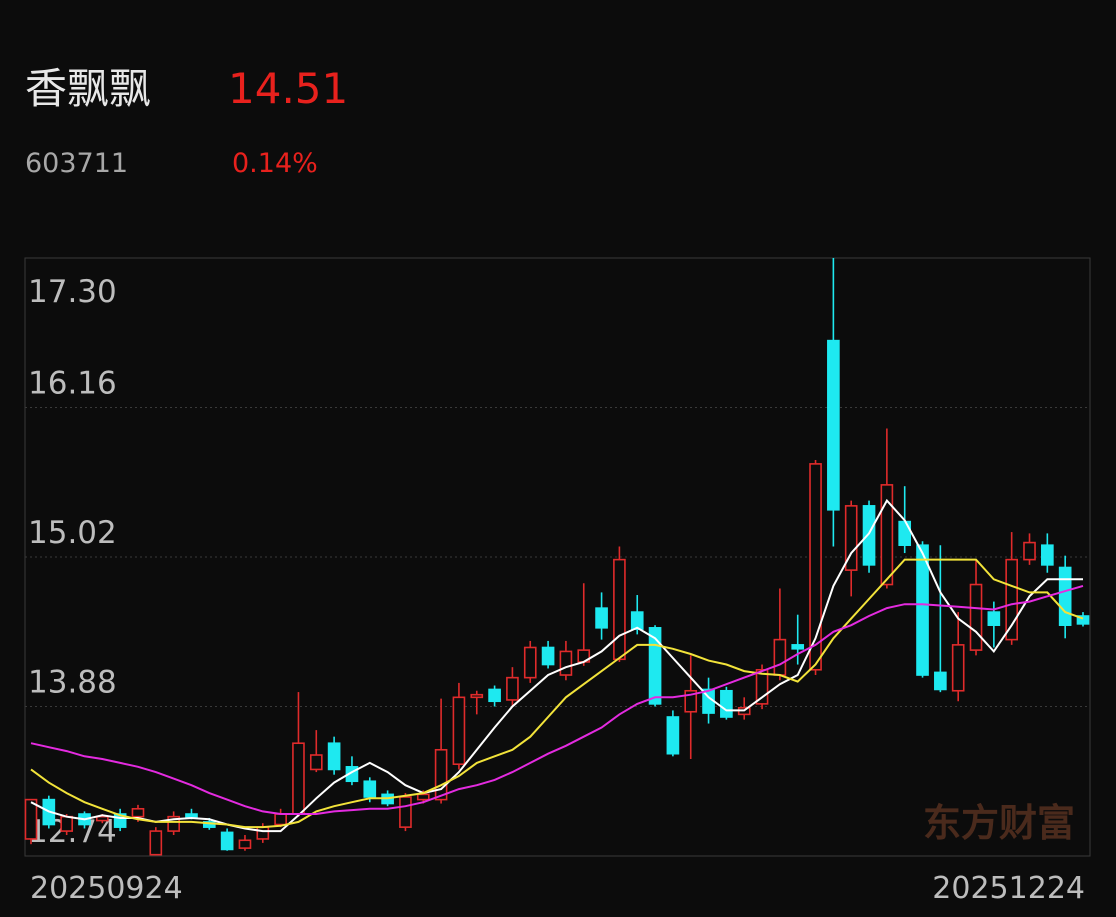 The image size is (1116, 917). What do you see at coordinates (76, 163) in the screenshot?
I see `stock-code: 603711` at bounding box center [76, 163].